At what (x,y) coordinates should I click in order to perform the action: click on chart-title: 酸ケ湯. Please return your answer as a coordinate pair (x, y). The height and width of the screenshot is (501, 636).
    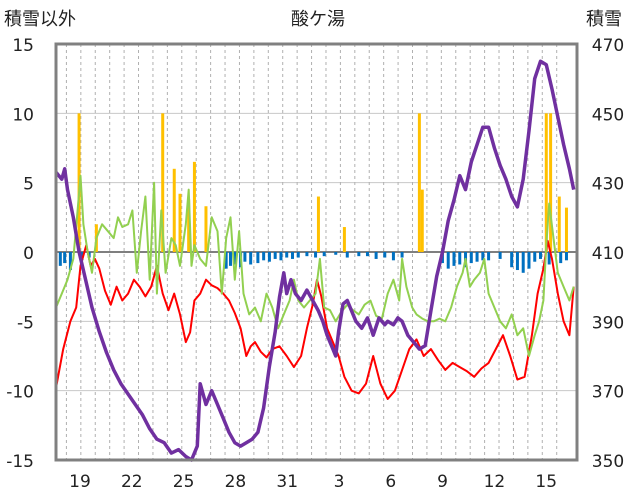
    Looking at the image, I should click on (318, 19).